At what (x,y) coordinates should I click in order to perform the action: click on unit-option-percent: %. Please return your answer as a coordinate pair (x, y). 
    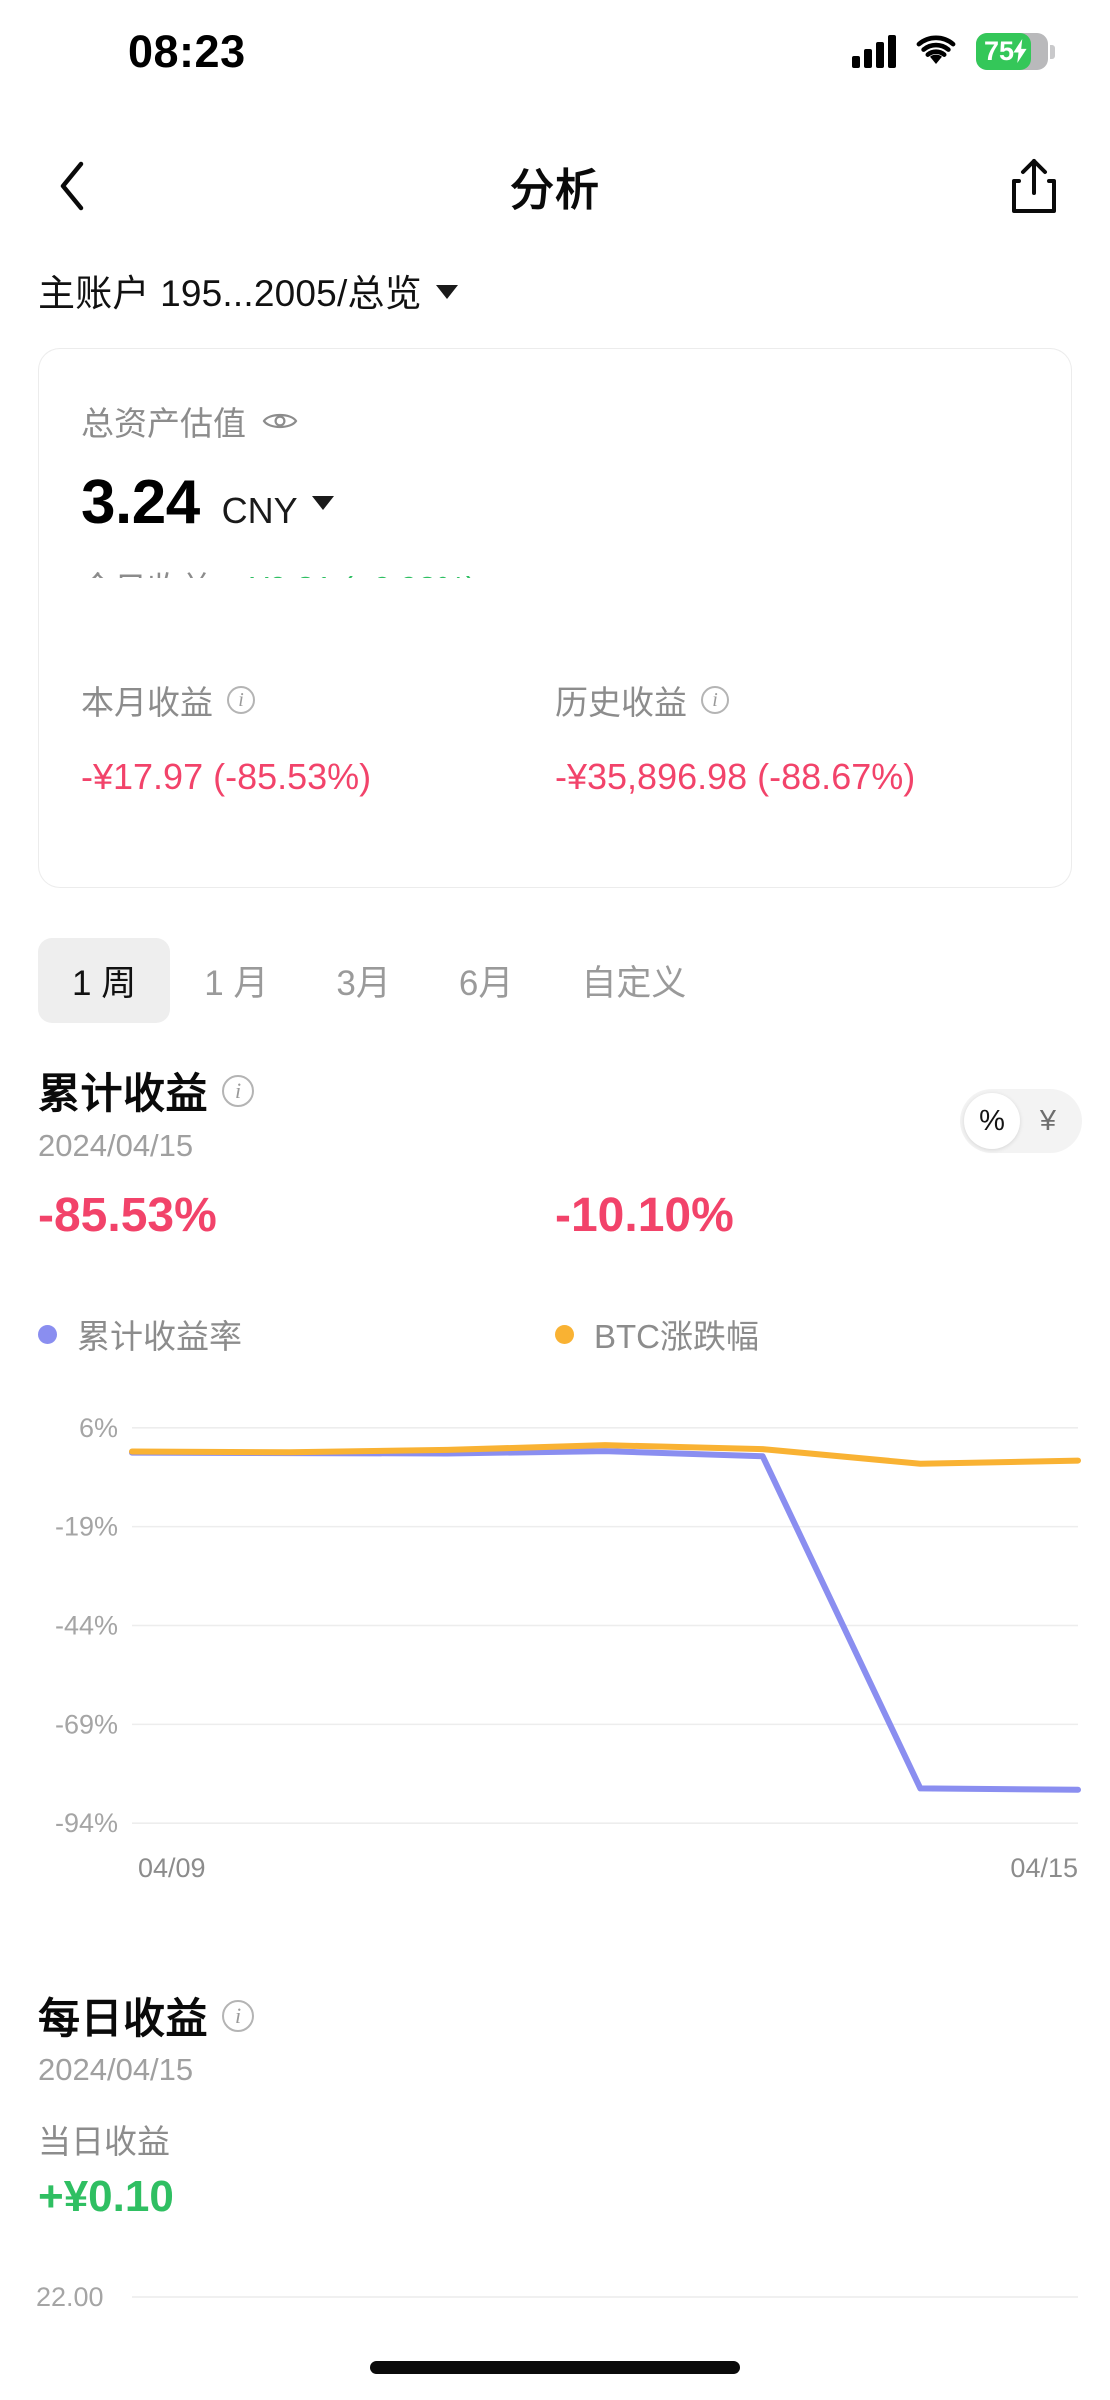
    Looking at the image, I should click on (992, 1120).